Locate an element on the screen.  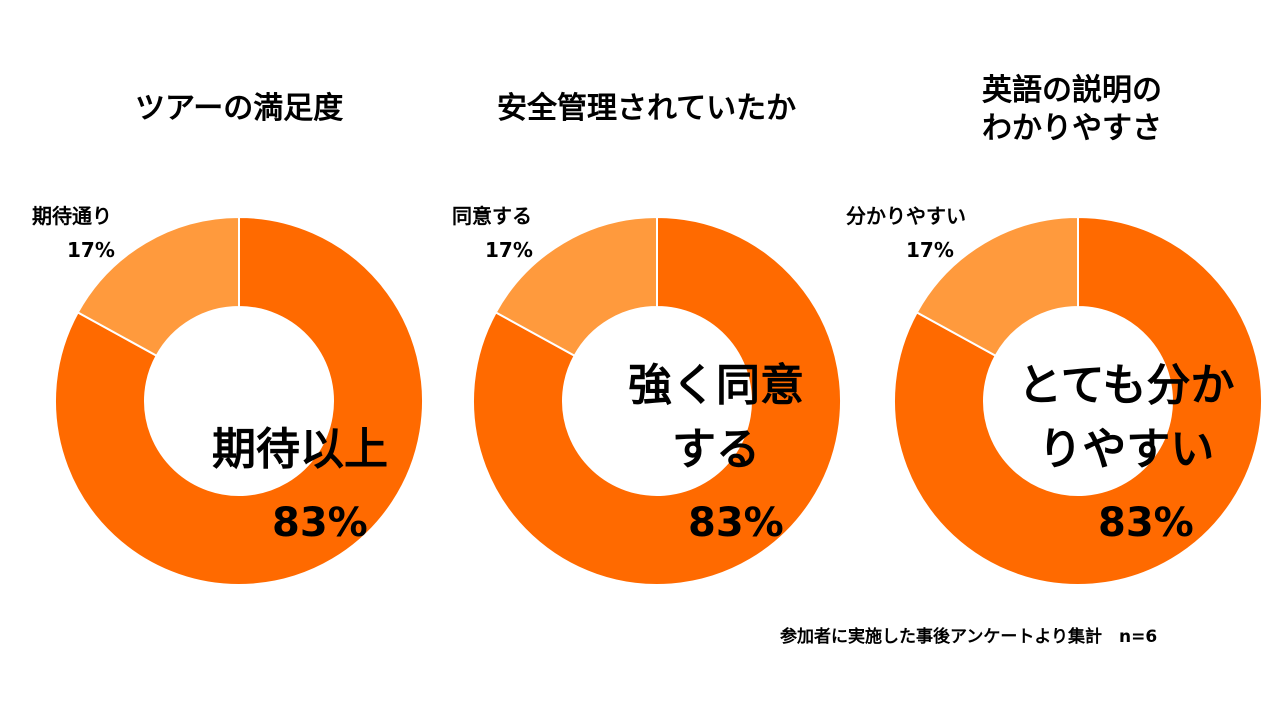
chart-1-title-line-1: ツアーの満足度 is located at coordinates (239, 108).